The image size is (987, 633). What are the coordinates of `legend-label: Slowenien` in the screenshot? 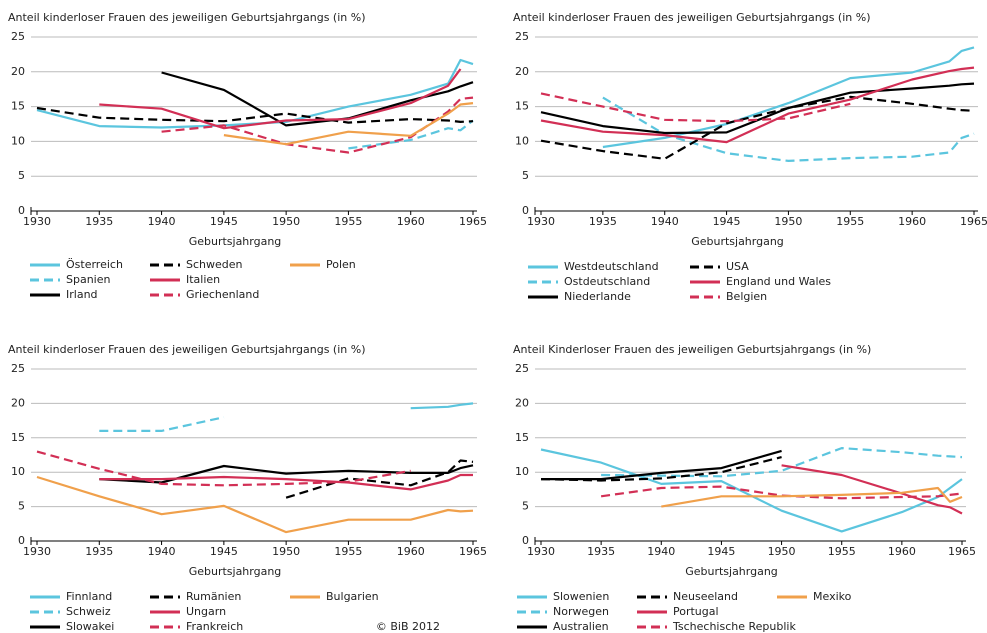 It's located at (581, 596).